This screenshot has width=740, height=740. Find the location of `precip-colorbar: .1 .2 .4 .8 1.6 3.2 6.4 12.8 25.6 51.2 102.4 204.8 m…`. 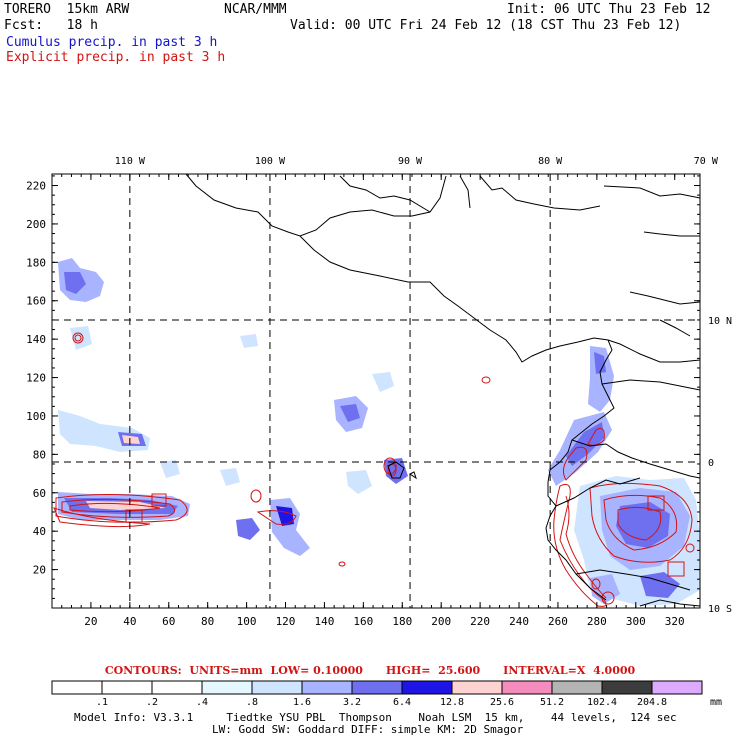

precip-colorbar: .1 .2 .4 .8 1.6 3.2 6.4 12.8 25.6 51.2 102.4 204.8 m… is located at coordinates (386, 694).